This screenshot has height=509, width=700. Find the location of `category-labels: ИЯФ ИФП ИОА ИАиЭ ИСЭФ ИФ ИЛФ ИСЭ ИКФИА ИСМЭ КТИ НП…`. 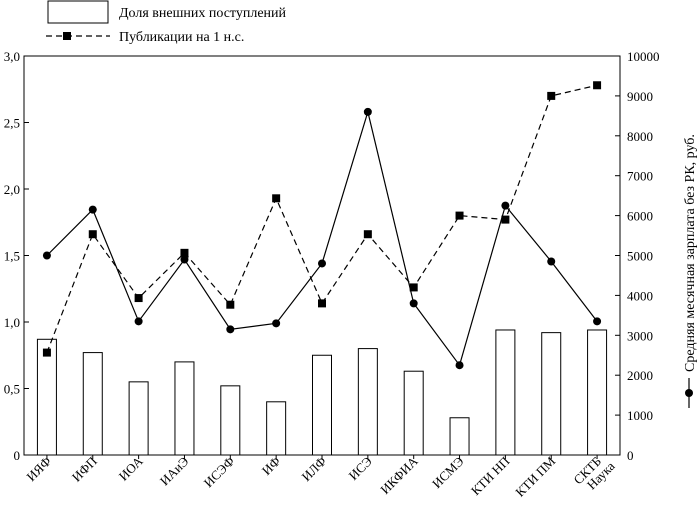

category-labels: ИЯФ ИФП ИОА ИАиЭ ИСЭФ ИФ ИЛФ ИСЭ ИКФИА ИСМЭ КТИ НП… is located at coordinates (320, 474).